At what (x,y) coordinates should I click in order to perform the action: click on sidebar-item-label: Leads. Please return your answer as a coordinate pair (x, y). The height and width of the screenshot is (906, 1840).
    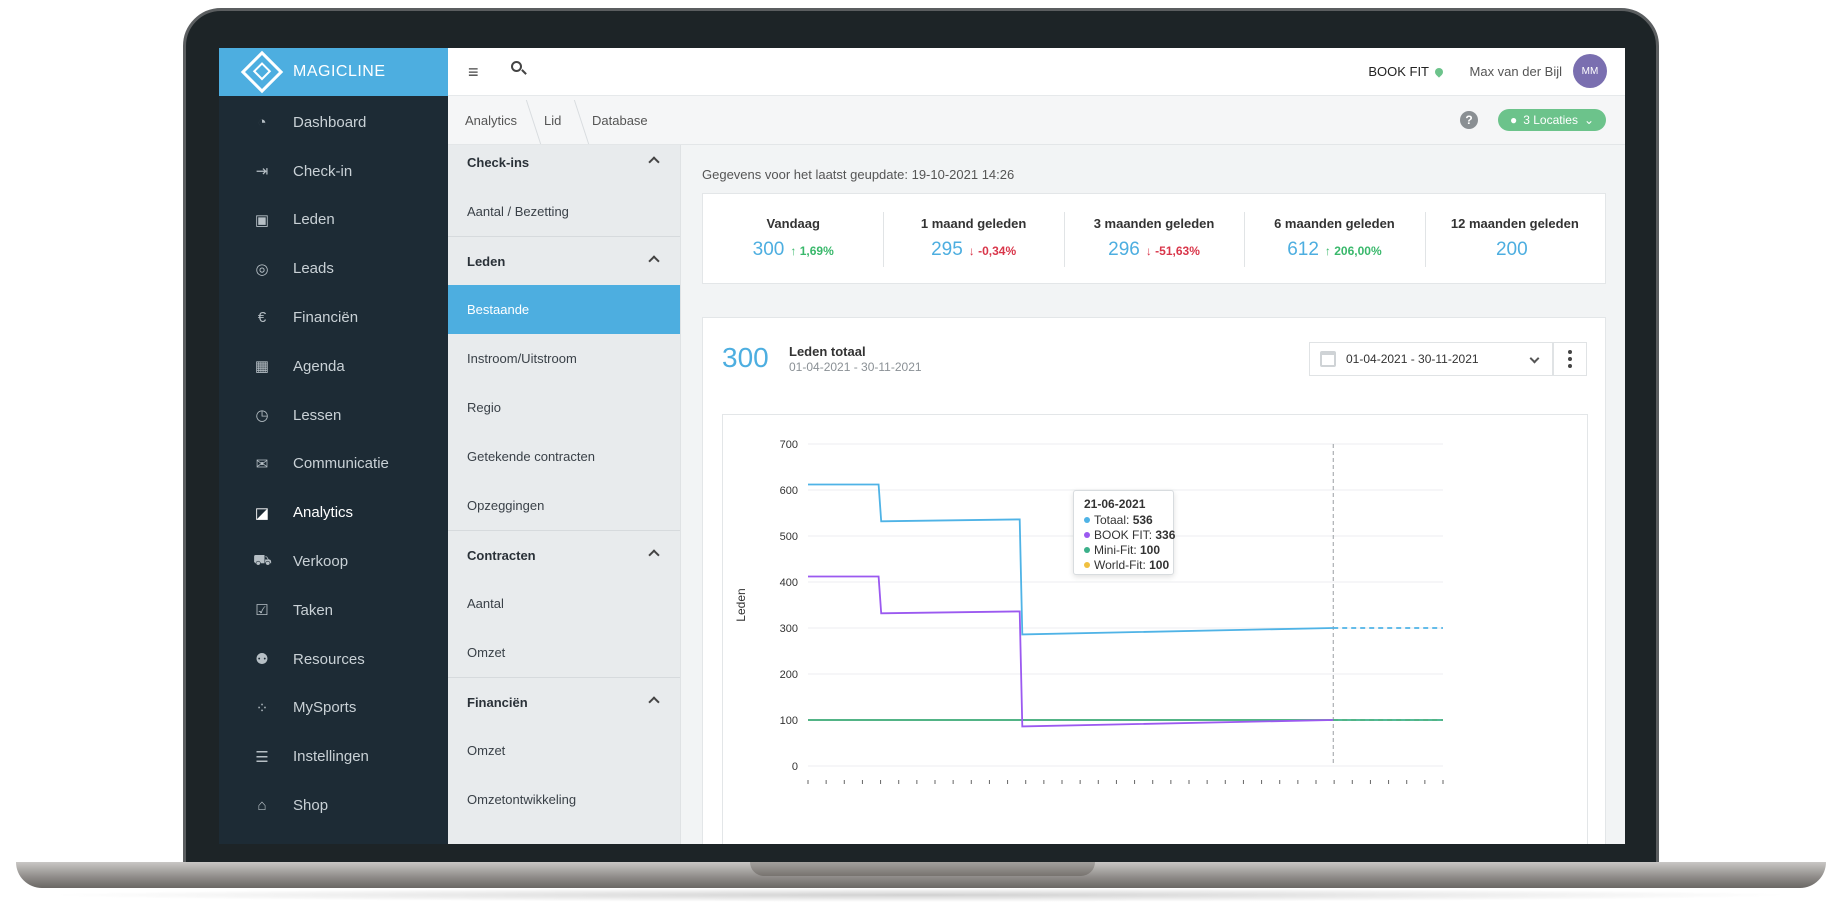
    Looking at the image, I should click on (313, 269).